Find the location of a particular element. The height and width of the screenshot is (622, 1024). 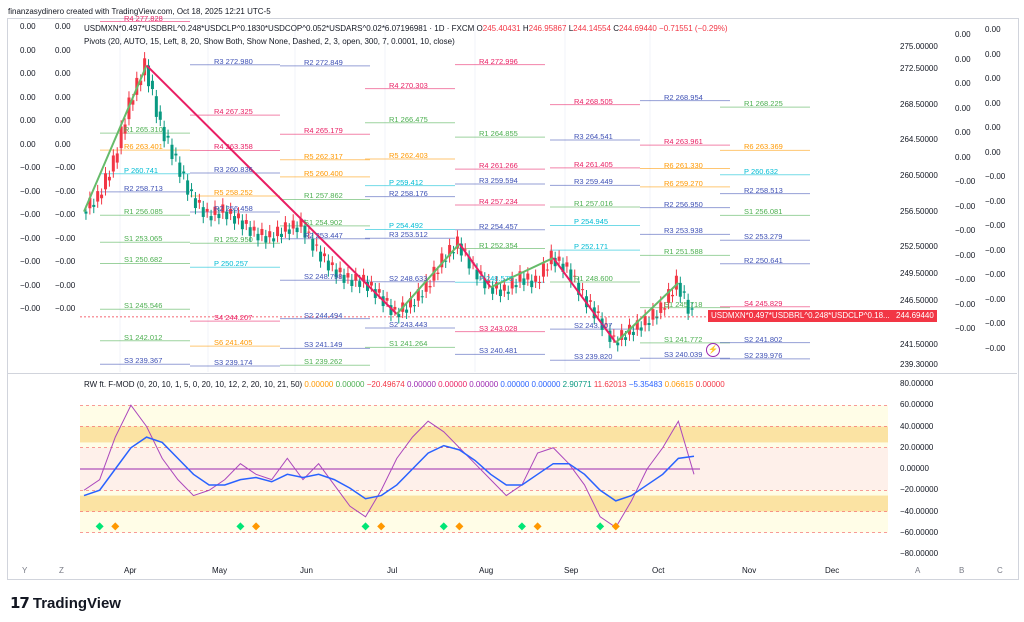

axis-tool-button: Z is located at coordinates (61, 570).